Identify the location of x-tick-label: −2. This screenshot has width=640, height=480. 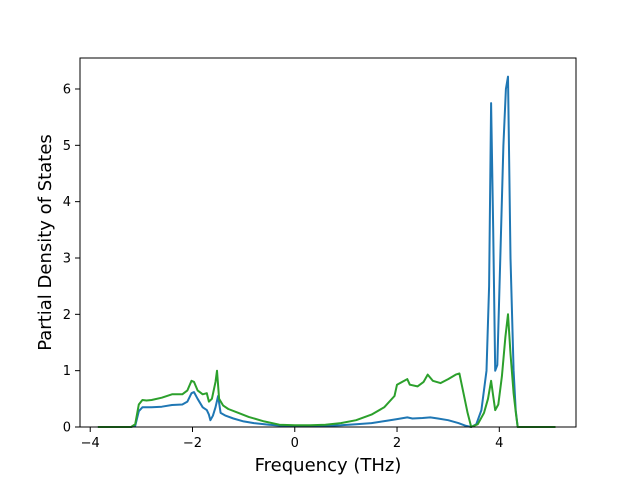
(192, 443).